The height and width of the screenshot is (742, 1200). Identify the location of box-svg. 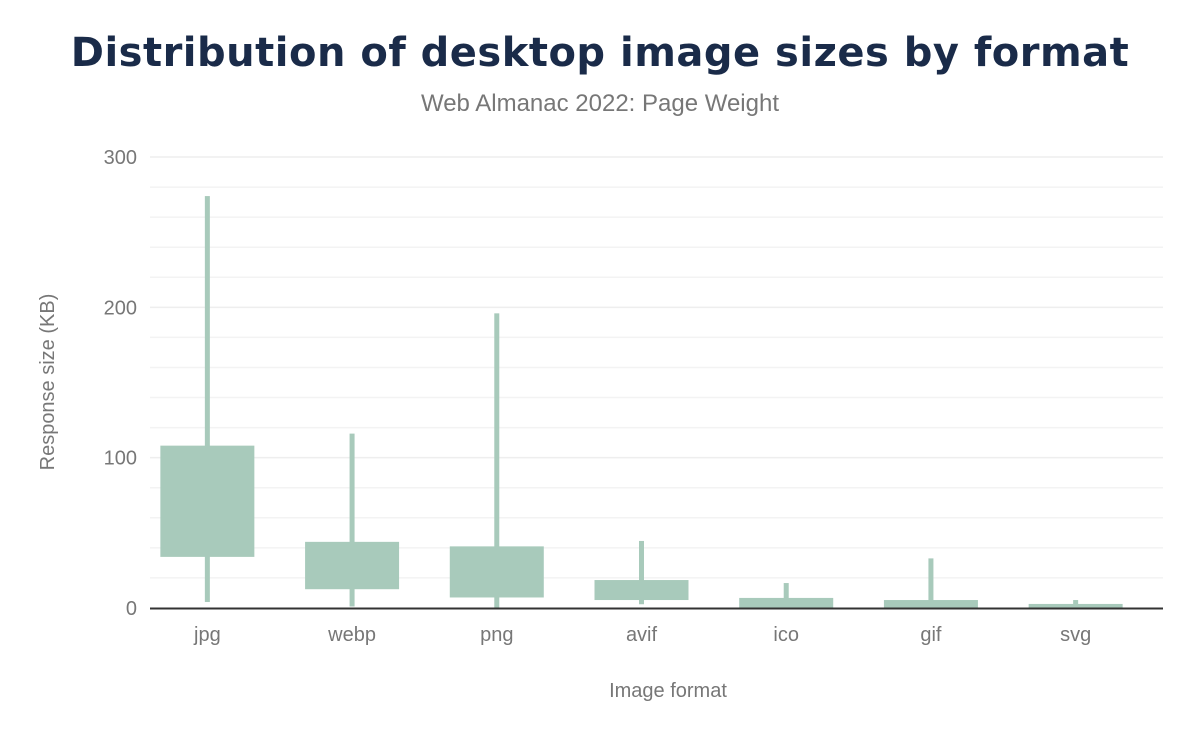
(1075, 604).